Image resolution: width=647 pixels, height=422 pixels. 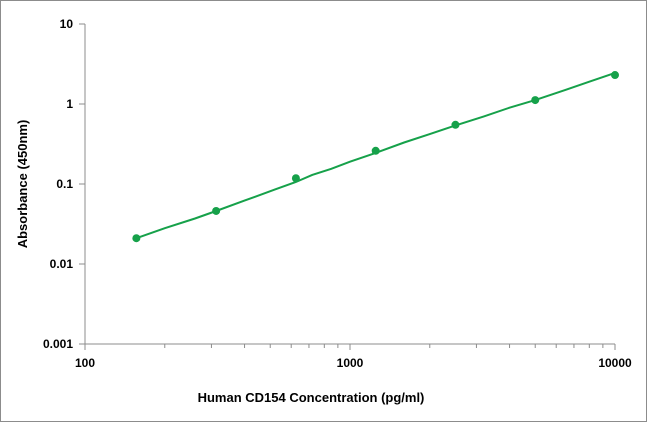 I want to click on y-axis-tick-labels: 0.001 0.01 0.1 1 10, so click(x=58, y=184).